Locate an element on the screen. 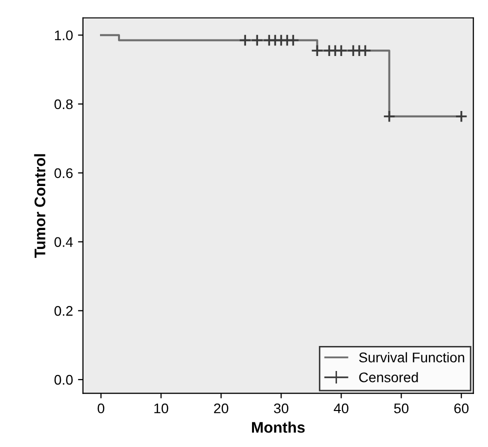 This screenshot has width=488, height=447. legend-label: Survival Function is located at coordinates (411, 357).